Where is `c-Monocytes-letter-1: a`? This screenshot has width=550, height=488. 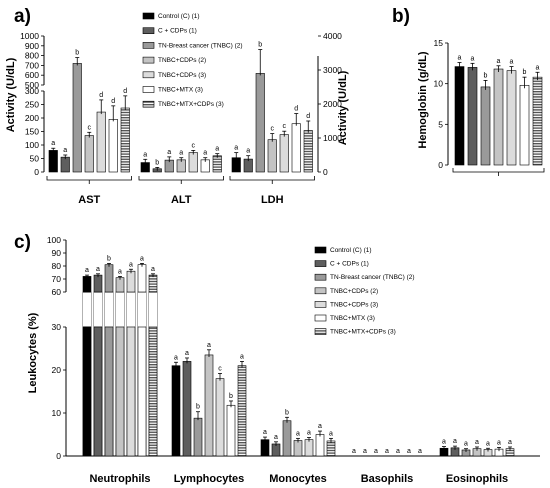
c-Monocytes-letter-1: a is located at coordinates (276, 437).